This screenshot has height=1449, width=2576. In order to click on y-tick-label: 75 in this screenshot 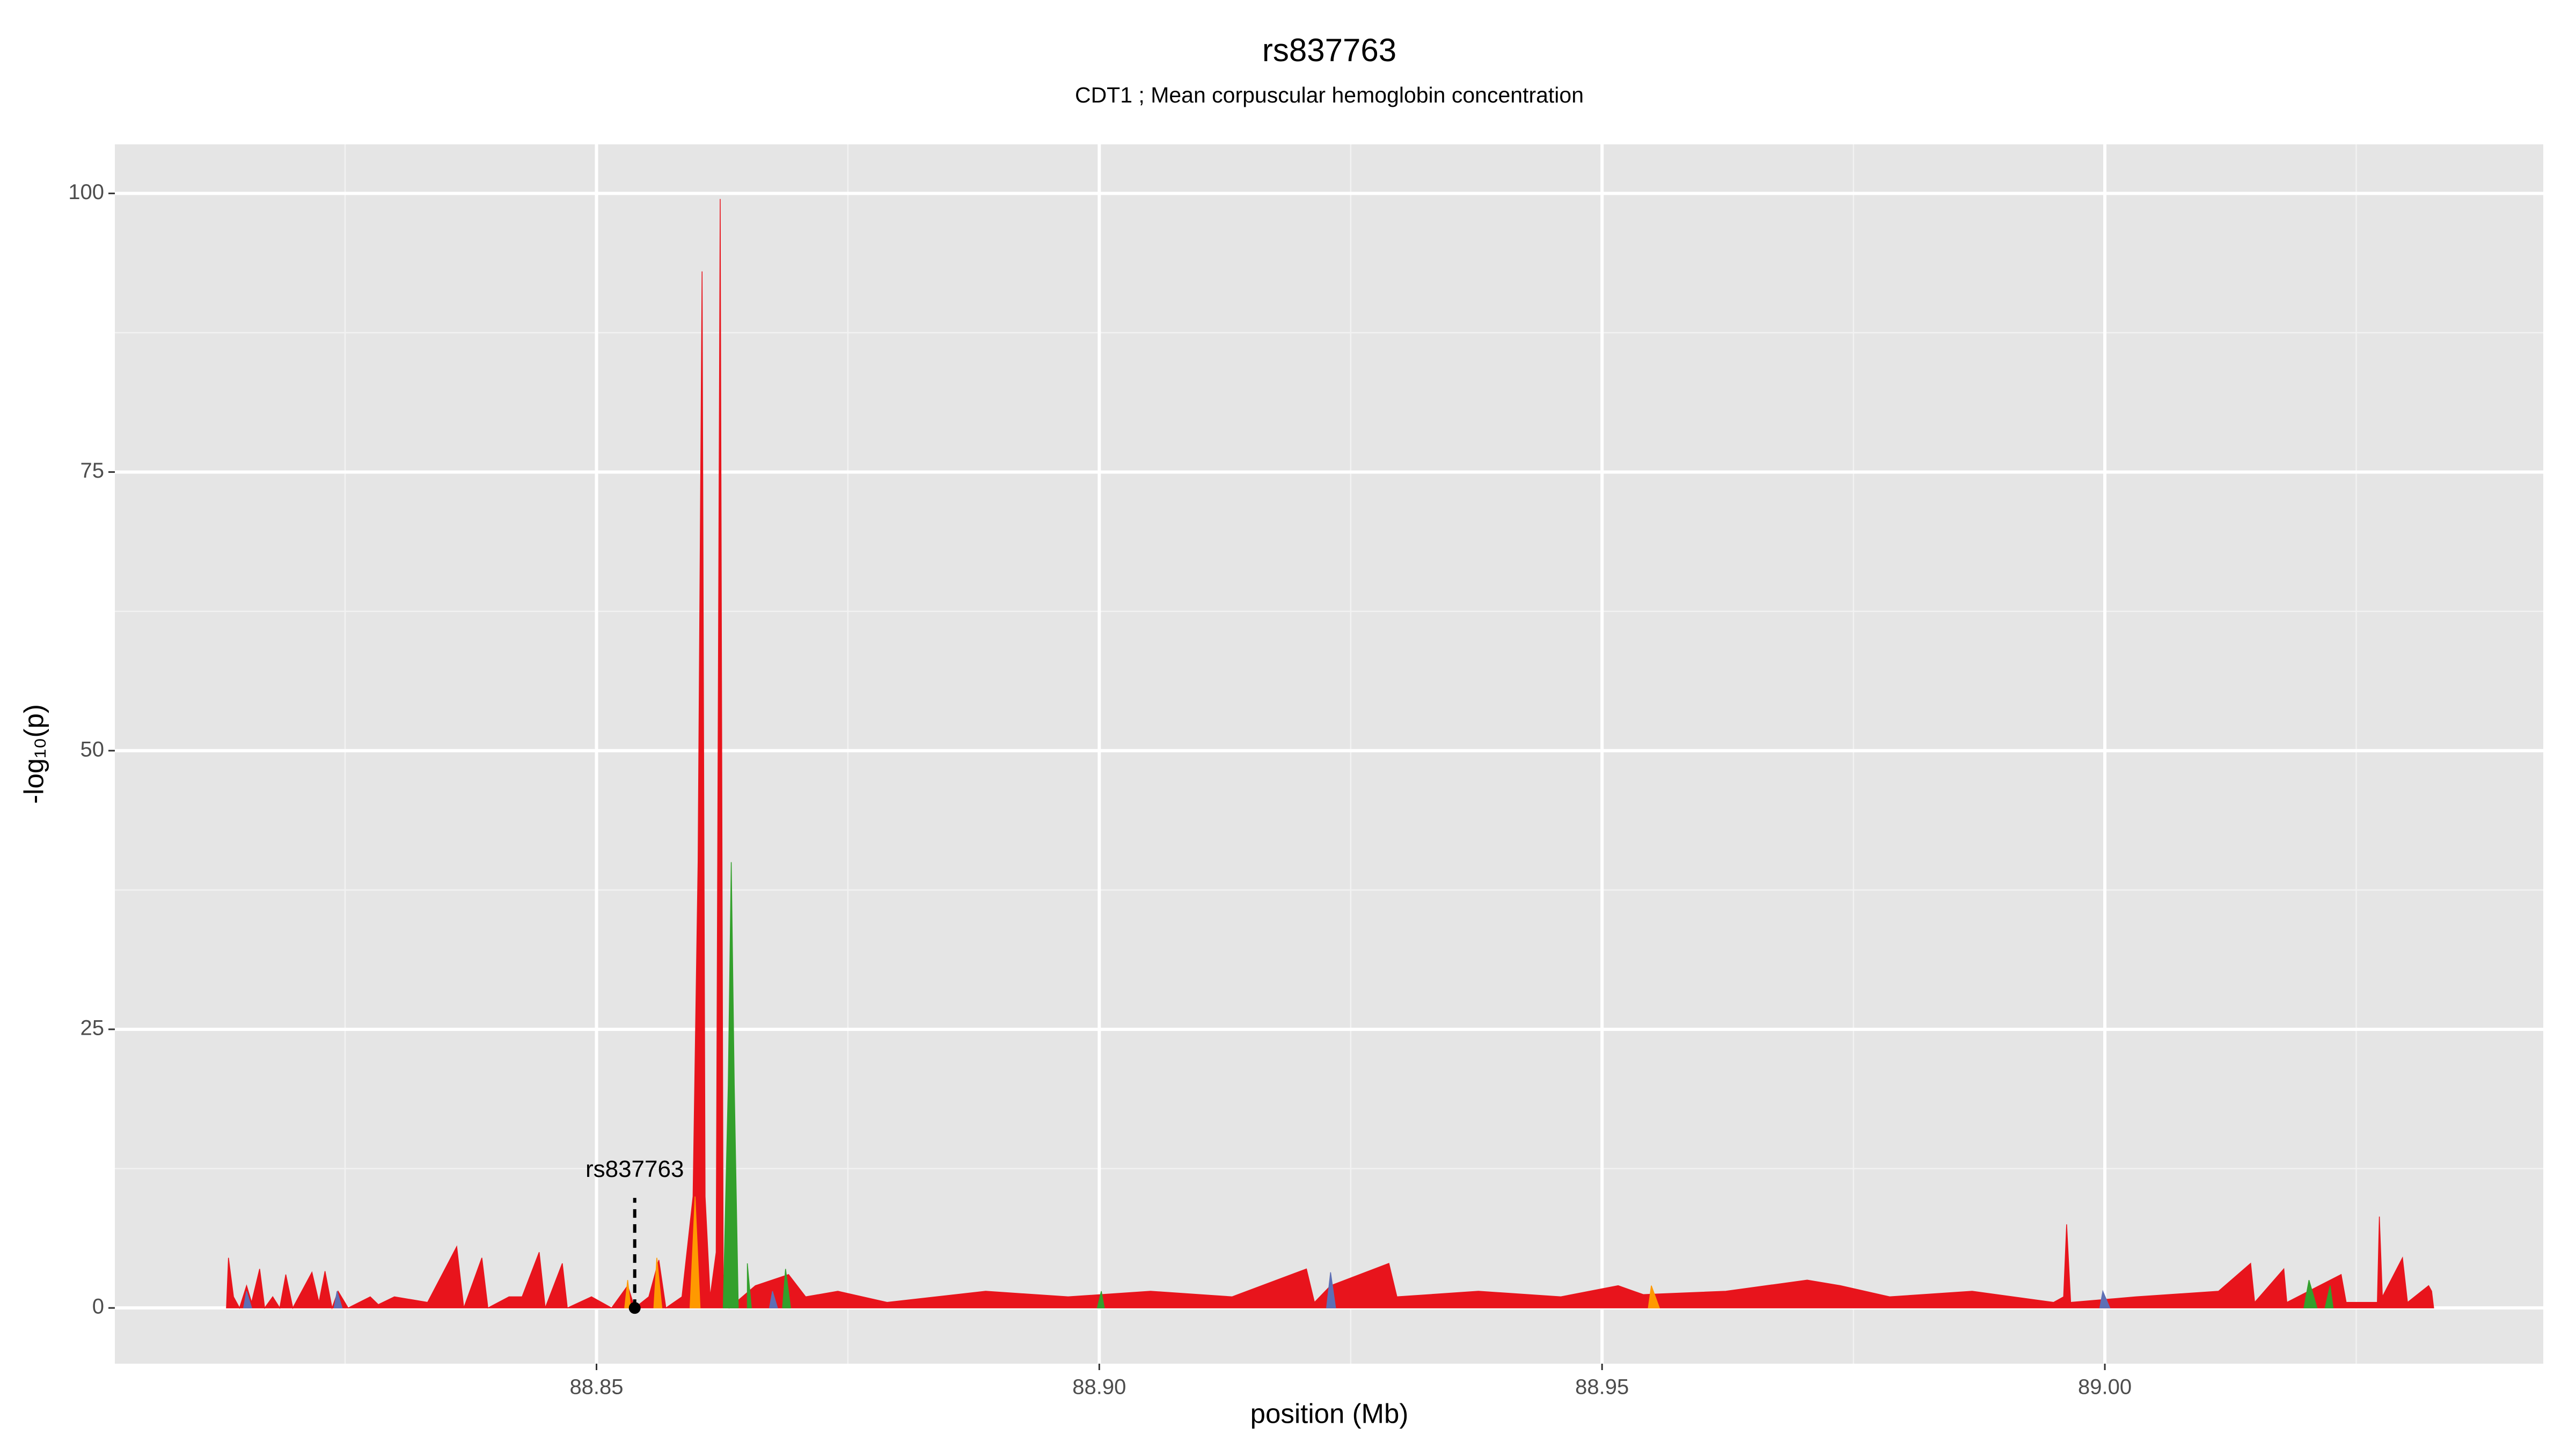, I will do `click(92, 470)`.